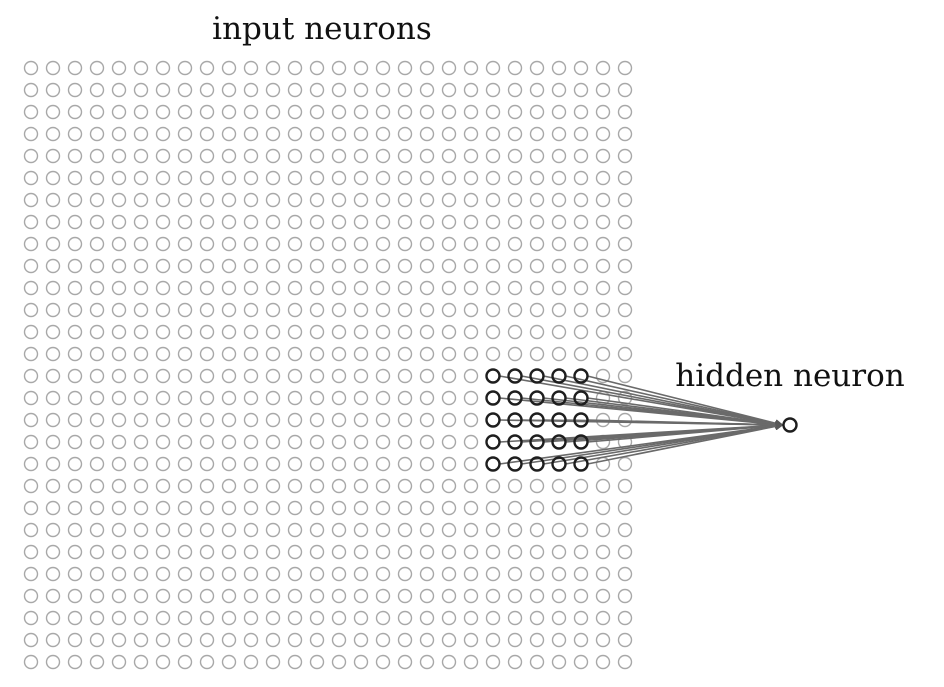 This screenshot has height=687, width=944. What do you see at coordinates (663, 401) in the screenshot?
I see `connection-line` at bounding box center [663, 401].